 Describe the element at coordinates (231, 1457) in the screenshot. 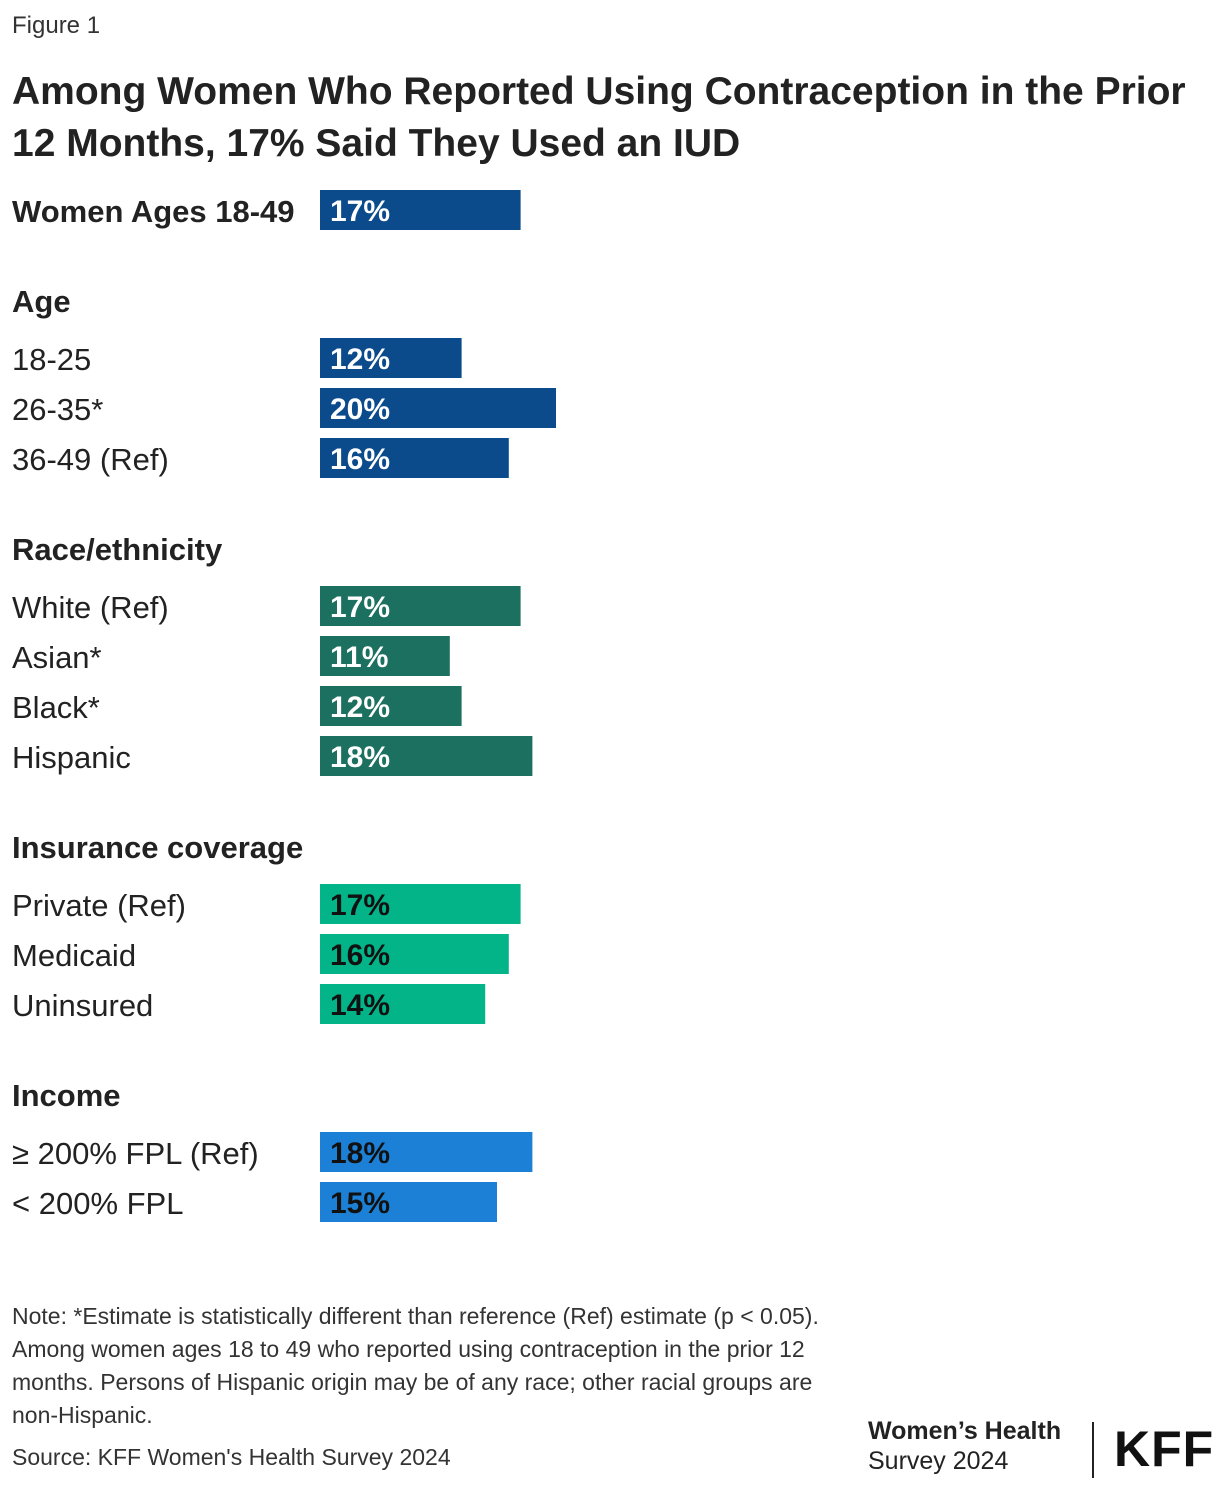

I see `chart-source: Source: KFF Women's Health Survey 2024` at that location.